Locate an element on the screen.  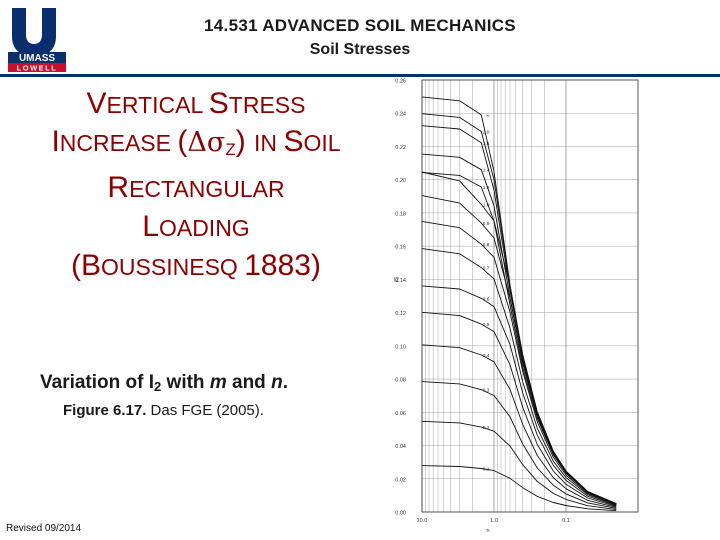
figure-caption: Variation of I2 with m and n. is located at coordinates (164, 383).